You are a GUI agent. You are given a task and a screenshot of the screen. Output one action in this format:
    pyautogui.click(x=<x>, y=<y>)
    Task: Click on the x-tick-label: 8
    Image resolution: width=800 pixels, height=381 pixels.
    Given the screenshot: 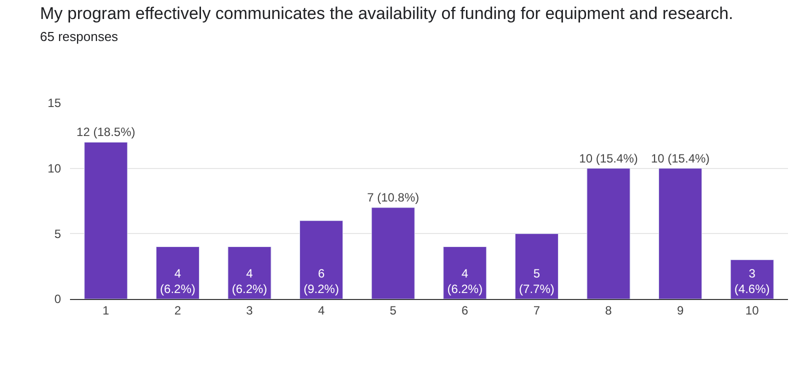 What is the action you would take?
    pyautogui.click(x=608, y=310)
    